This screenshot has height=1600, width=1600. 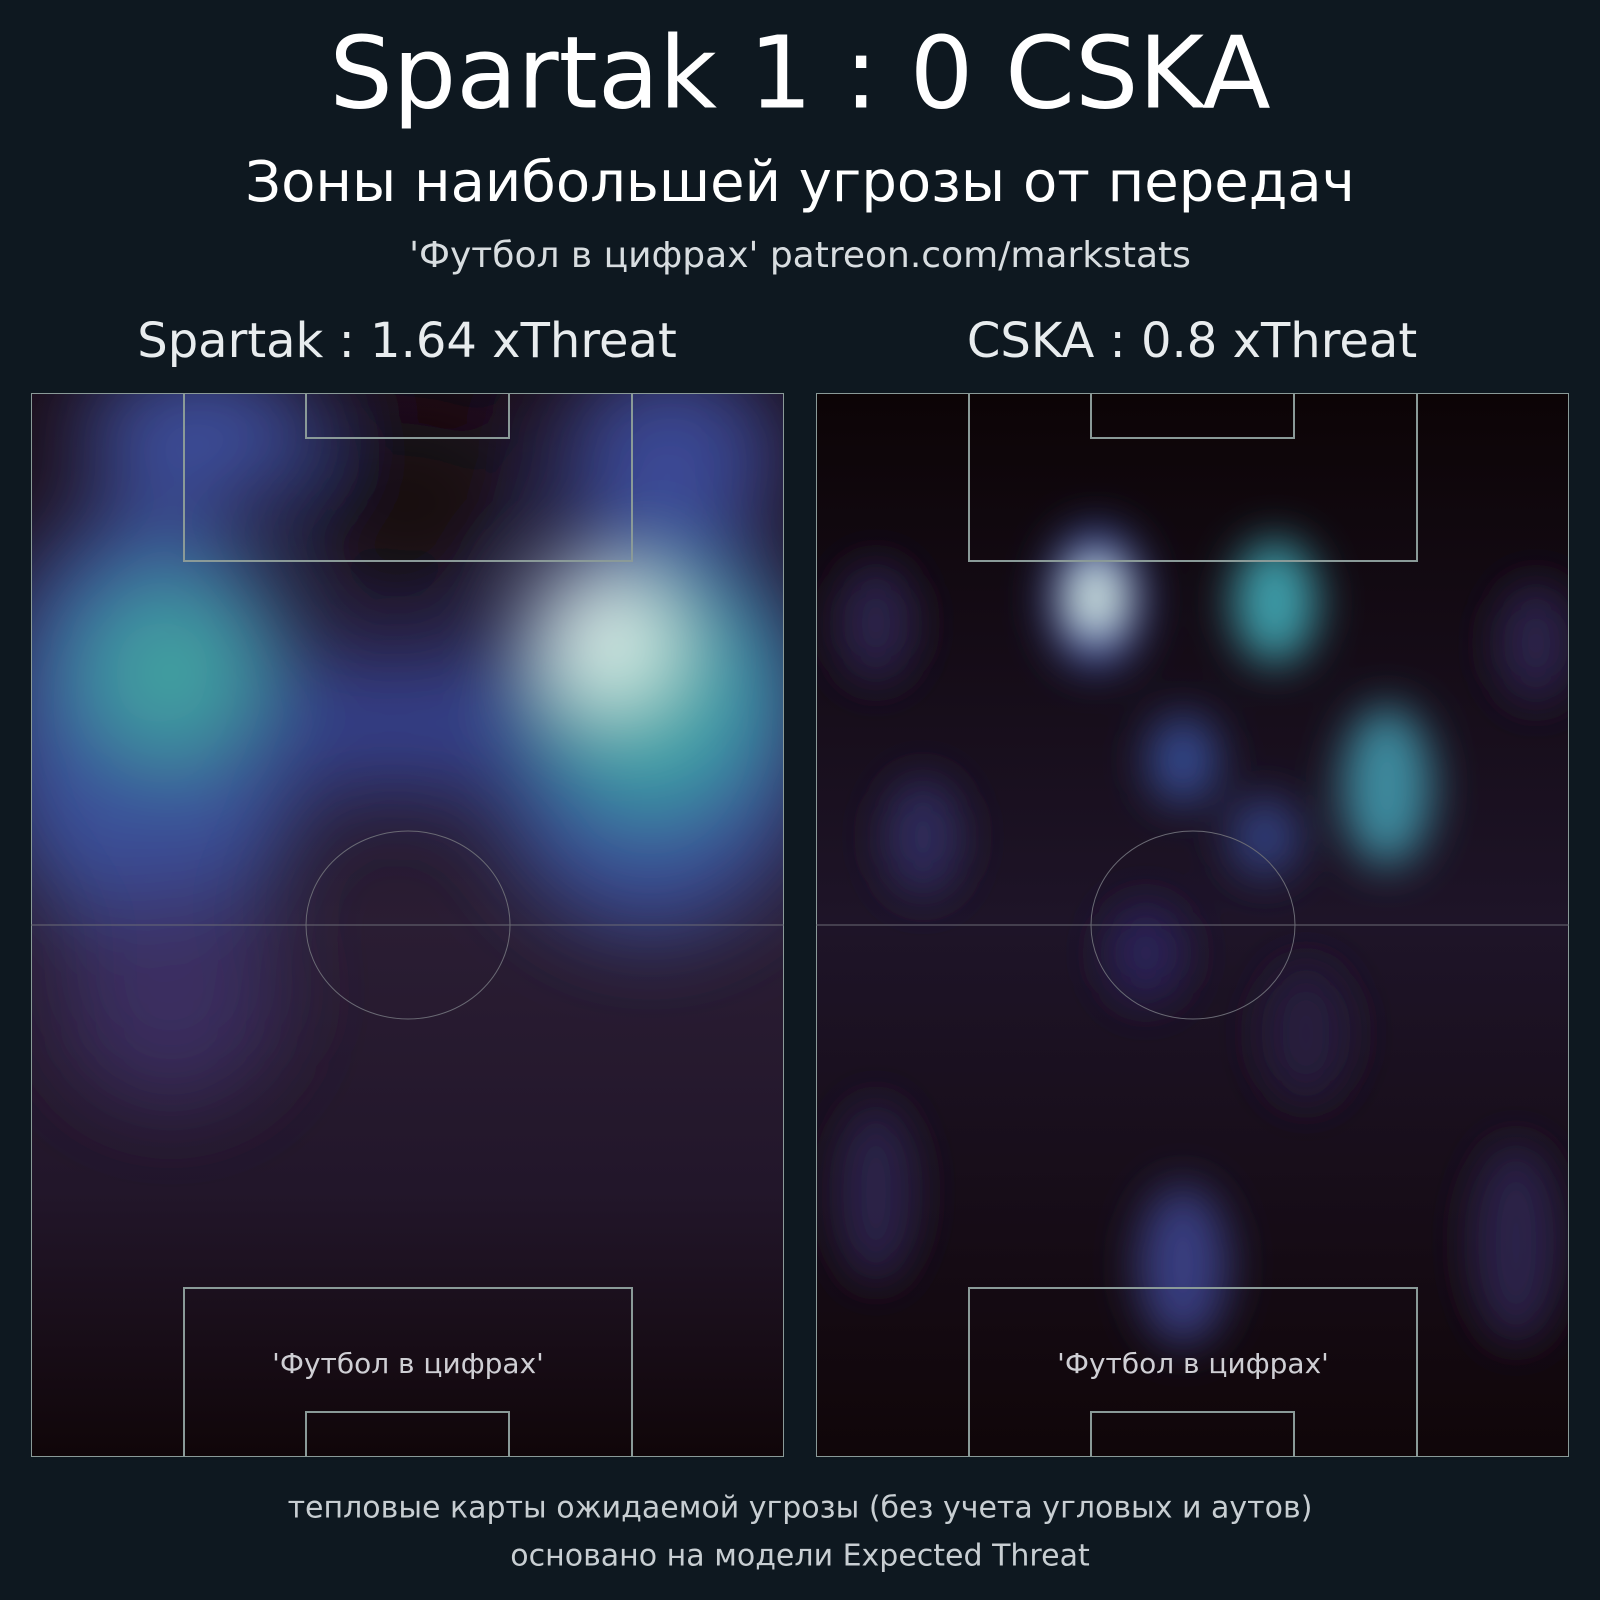 What do you see at coordinates (800, 1556) in the screenshot?
I see `footer-line: основано на модели Expected Threat` at bounding box center [800, 1556].